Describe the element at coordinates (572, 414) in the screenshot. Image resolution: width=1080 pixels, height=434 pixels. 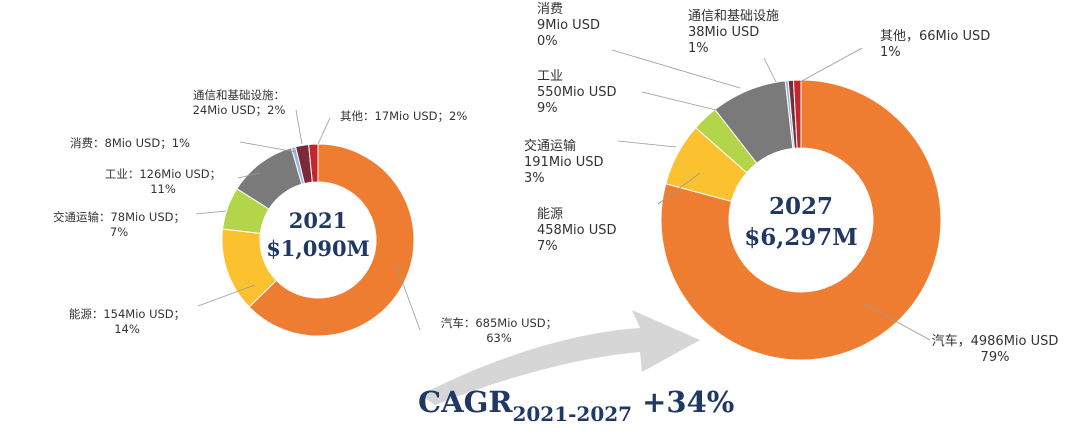
I see `cagr-years: 2021-2027` at that location.